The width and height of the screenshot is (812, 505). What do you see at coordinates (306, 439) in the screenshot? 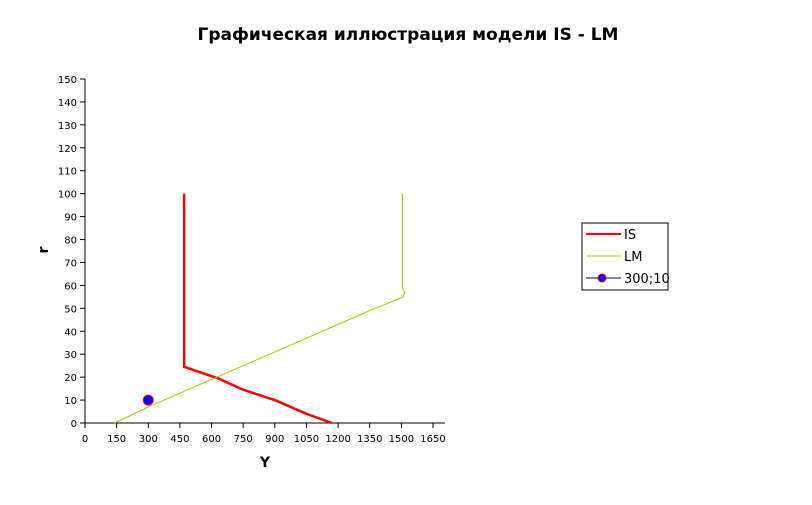
I see `x-tick-label: 1050` at bounding box center [306, 439].